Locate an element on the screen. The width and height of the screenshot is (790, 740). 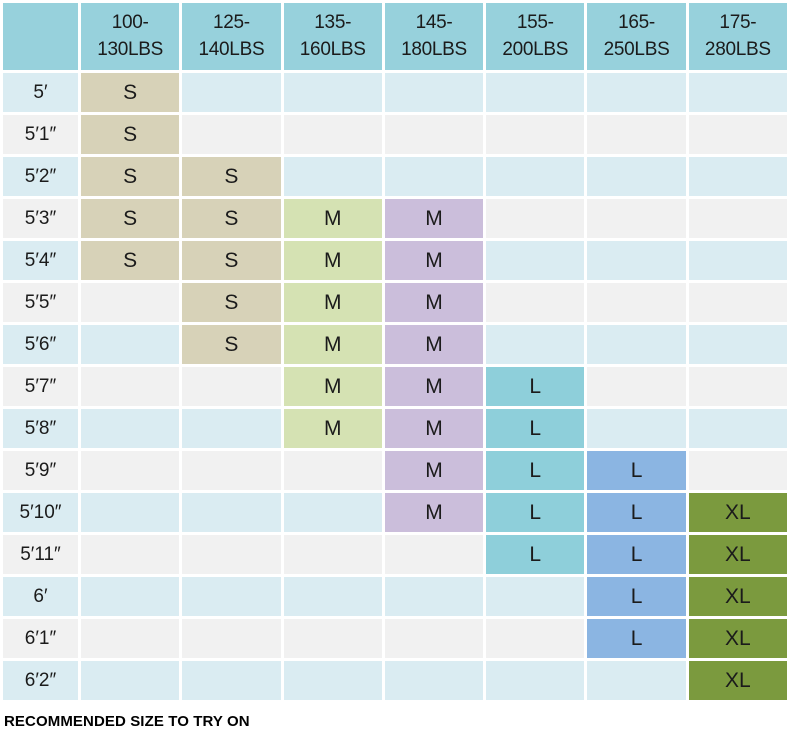
height-row: 6′2″ XL is located at coordinates (395, 680).